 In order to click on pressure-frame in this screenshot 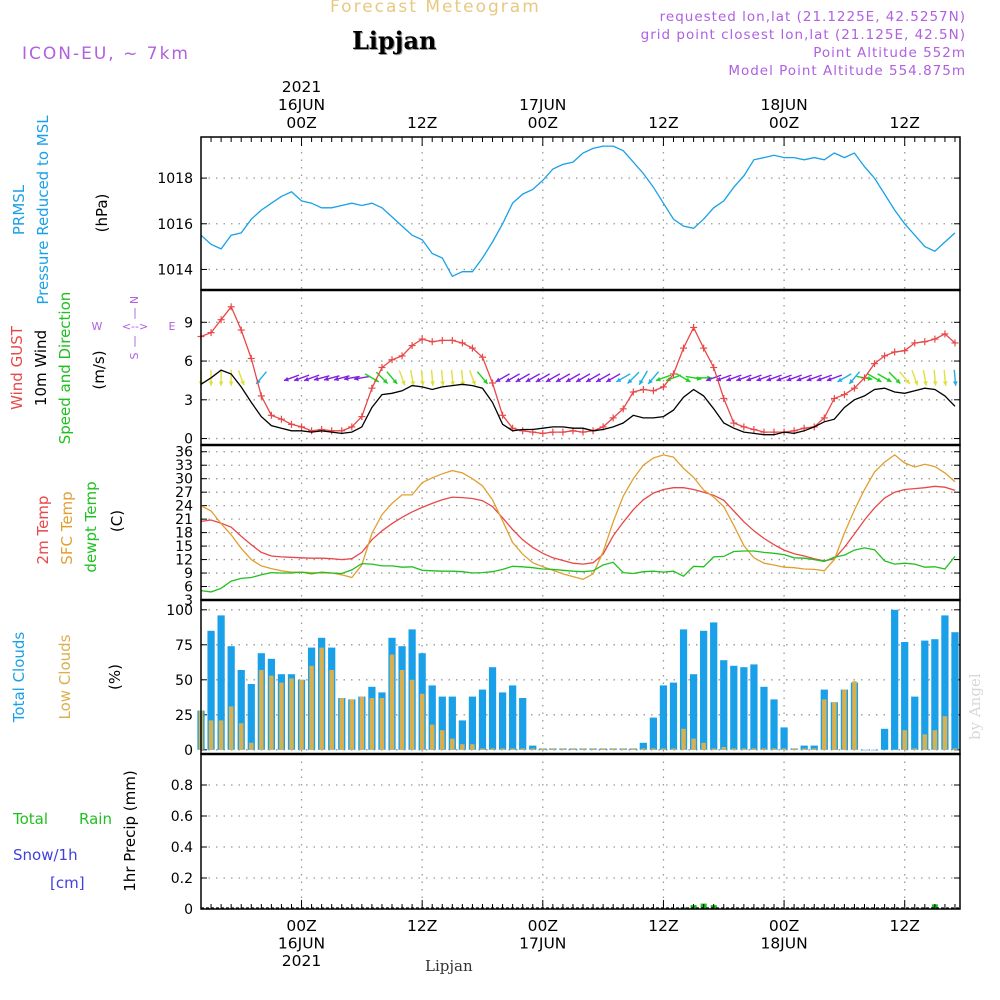, I will do `click(580, 213)`.